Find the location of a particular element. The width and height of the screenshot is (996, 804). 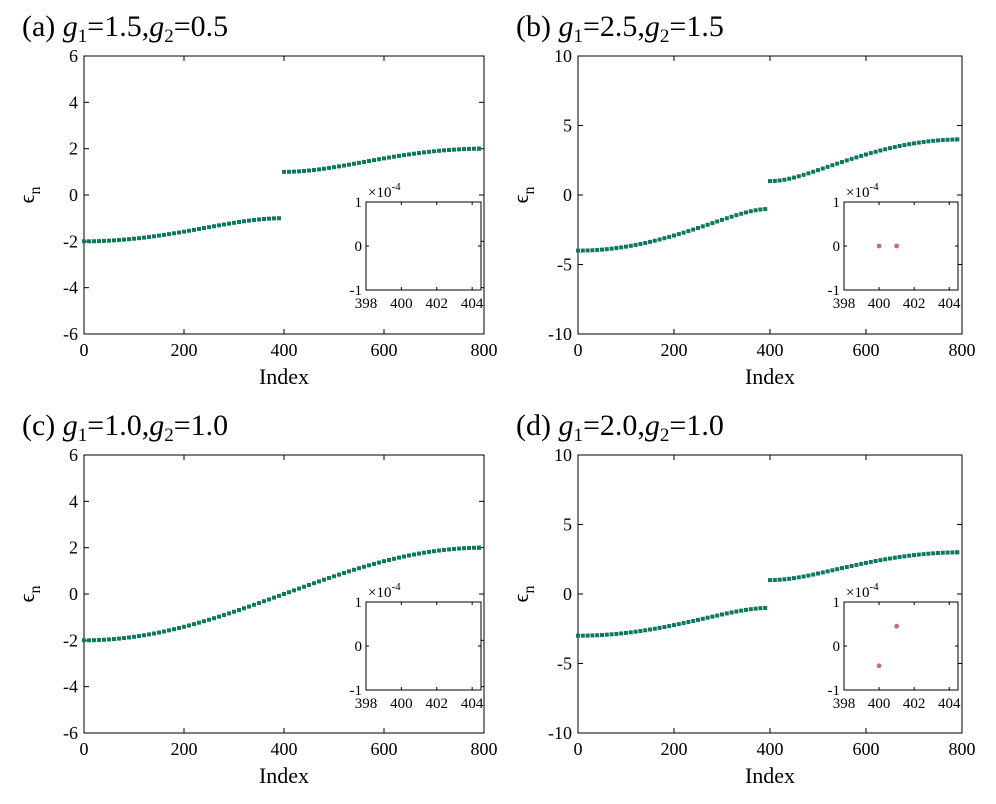

inset-y-tick-label: -1 is located at coordinates (834, 691).